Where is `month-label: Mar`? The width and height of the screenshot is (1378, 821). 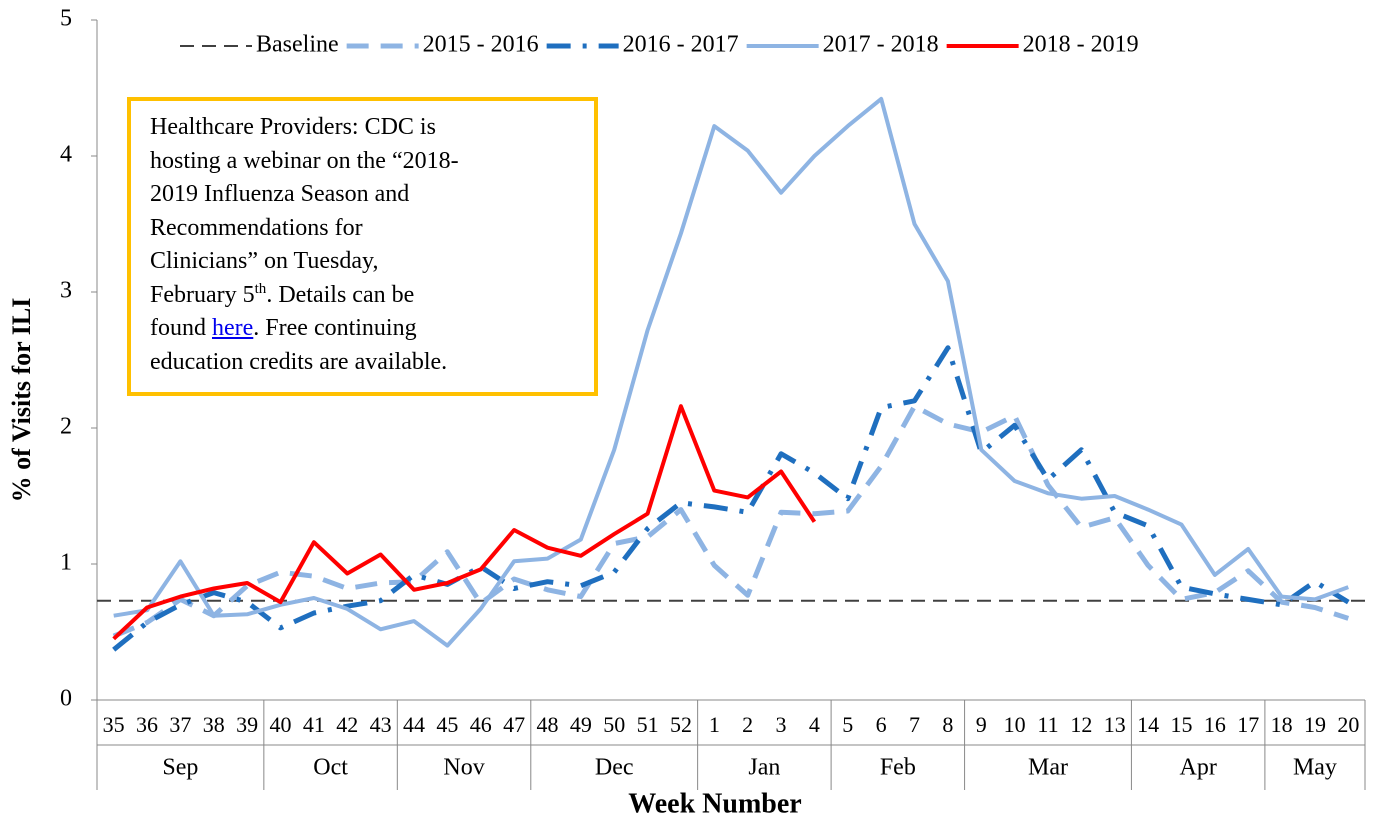
month-label: Mar is located at coordinates (1048, 768).